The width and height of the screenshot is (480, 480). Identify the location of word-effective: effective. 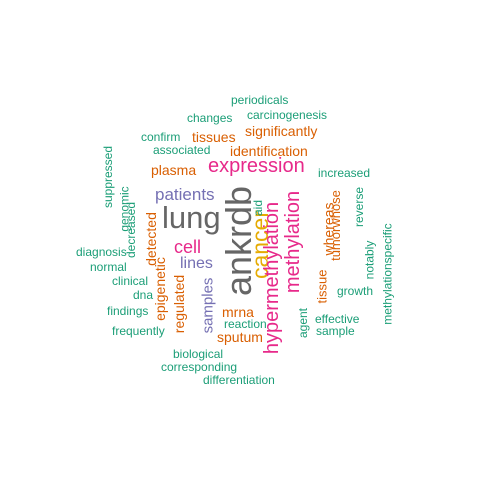
(337, 319).